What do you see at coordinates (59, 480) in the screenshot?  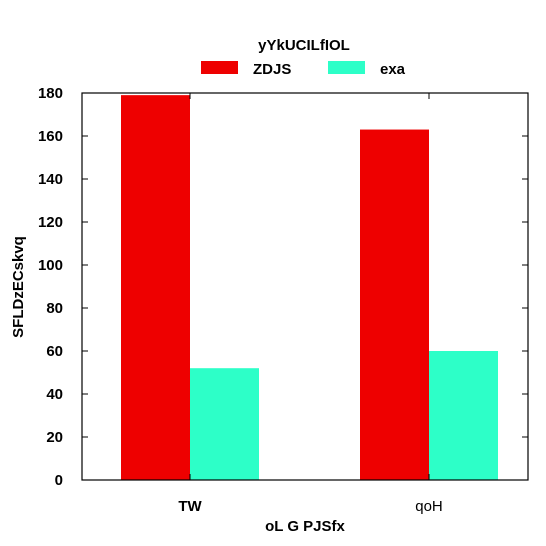 I see `y-tick-label-0: 0` at bounding box center [59, 480].